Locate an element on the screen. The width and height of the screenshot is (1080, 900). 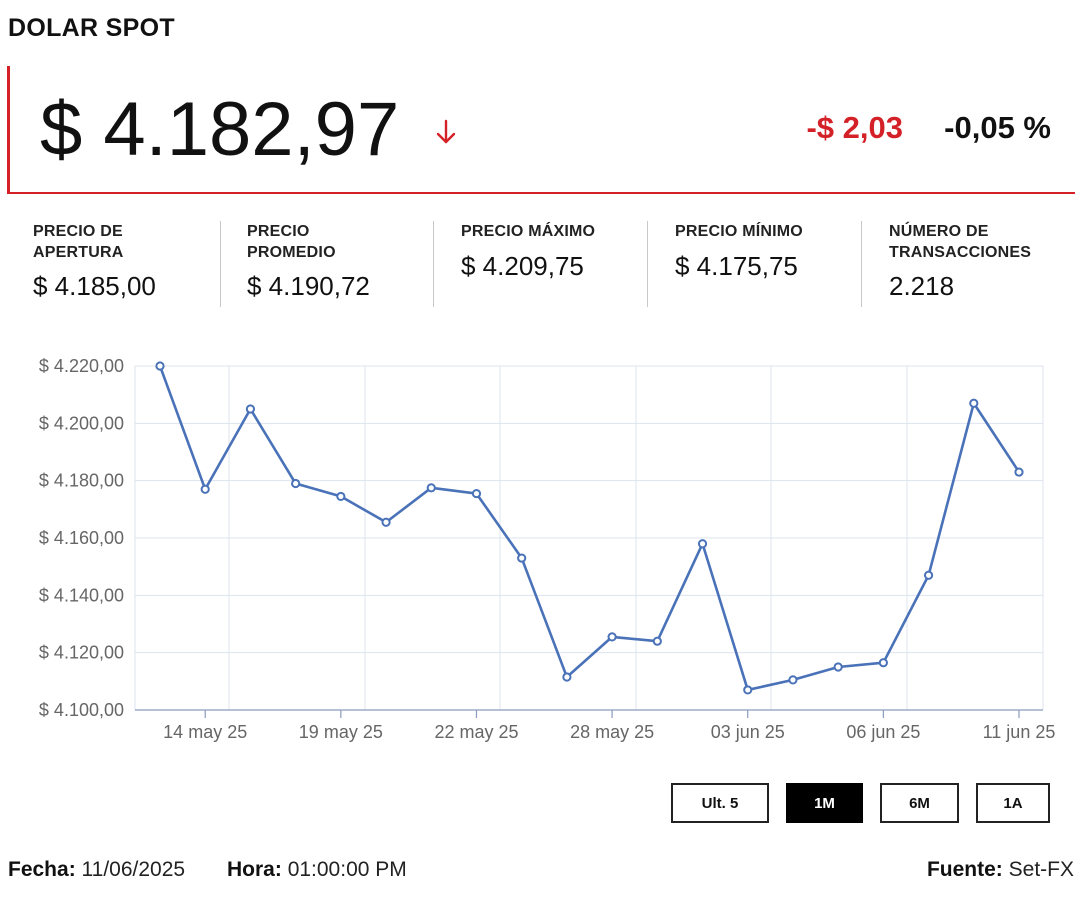
stat-label: PRECIO DE APERTURA is located at coordinates (78, 242).